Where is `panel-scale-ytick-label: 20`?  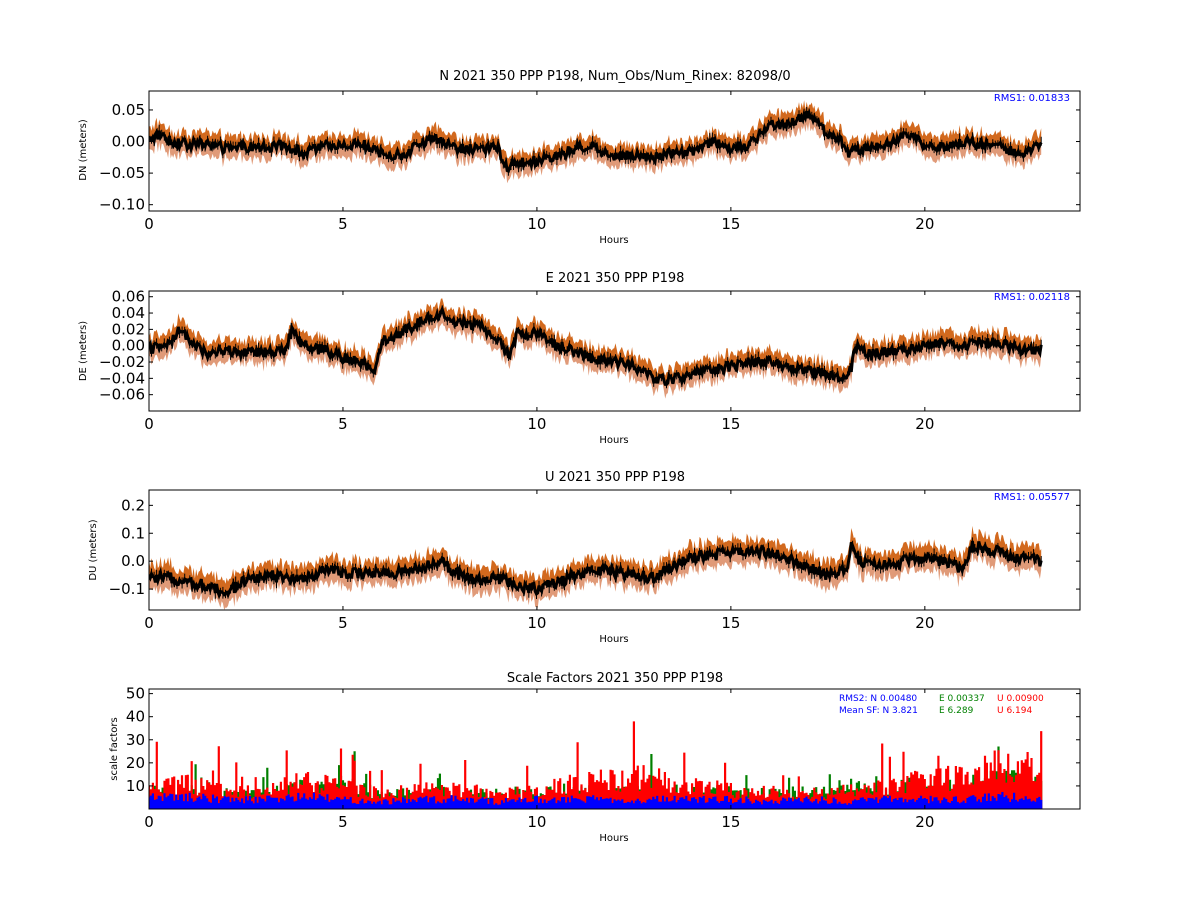
panel-scale-ytick-label: 20 is located at coordinates (135, 763).